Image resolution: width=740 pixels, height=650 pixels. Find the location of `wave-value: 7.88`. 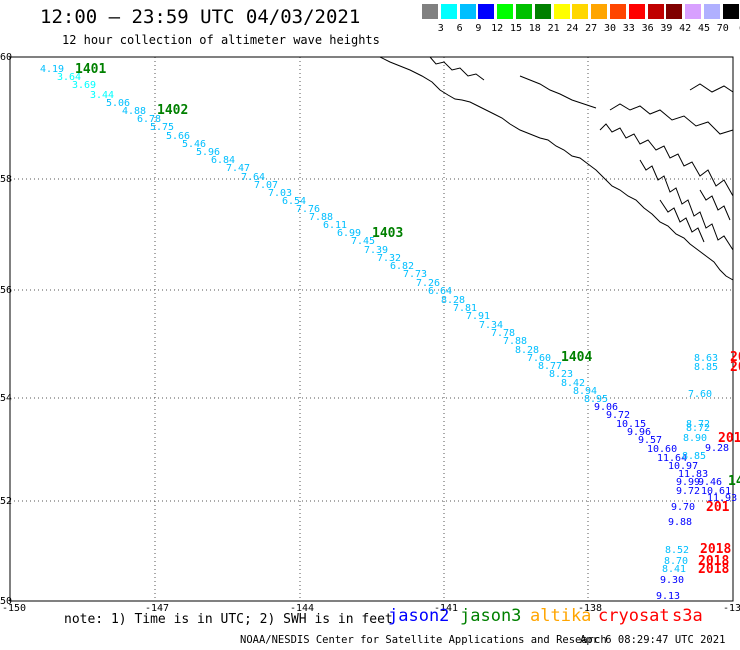

wave-value: 7.88 is located at coordinates (321, 217).